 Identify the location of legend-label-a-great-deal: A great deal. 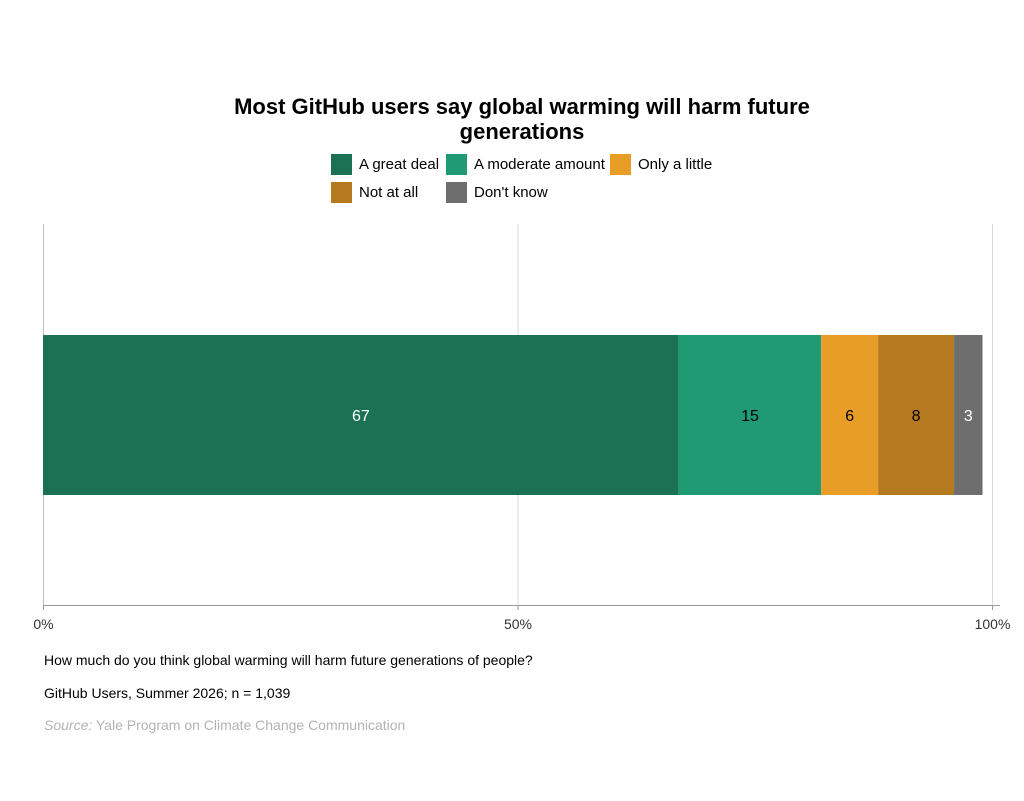
(399, 164).